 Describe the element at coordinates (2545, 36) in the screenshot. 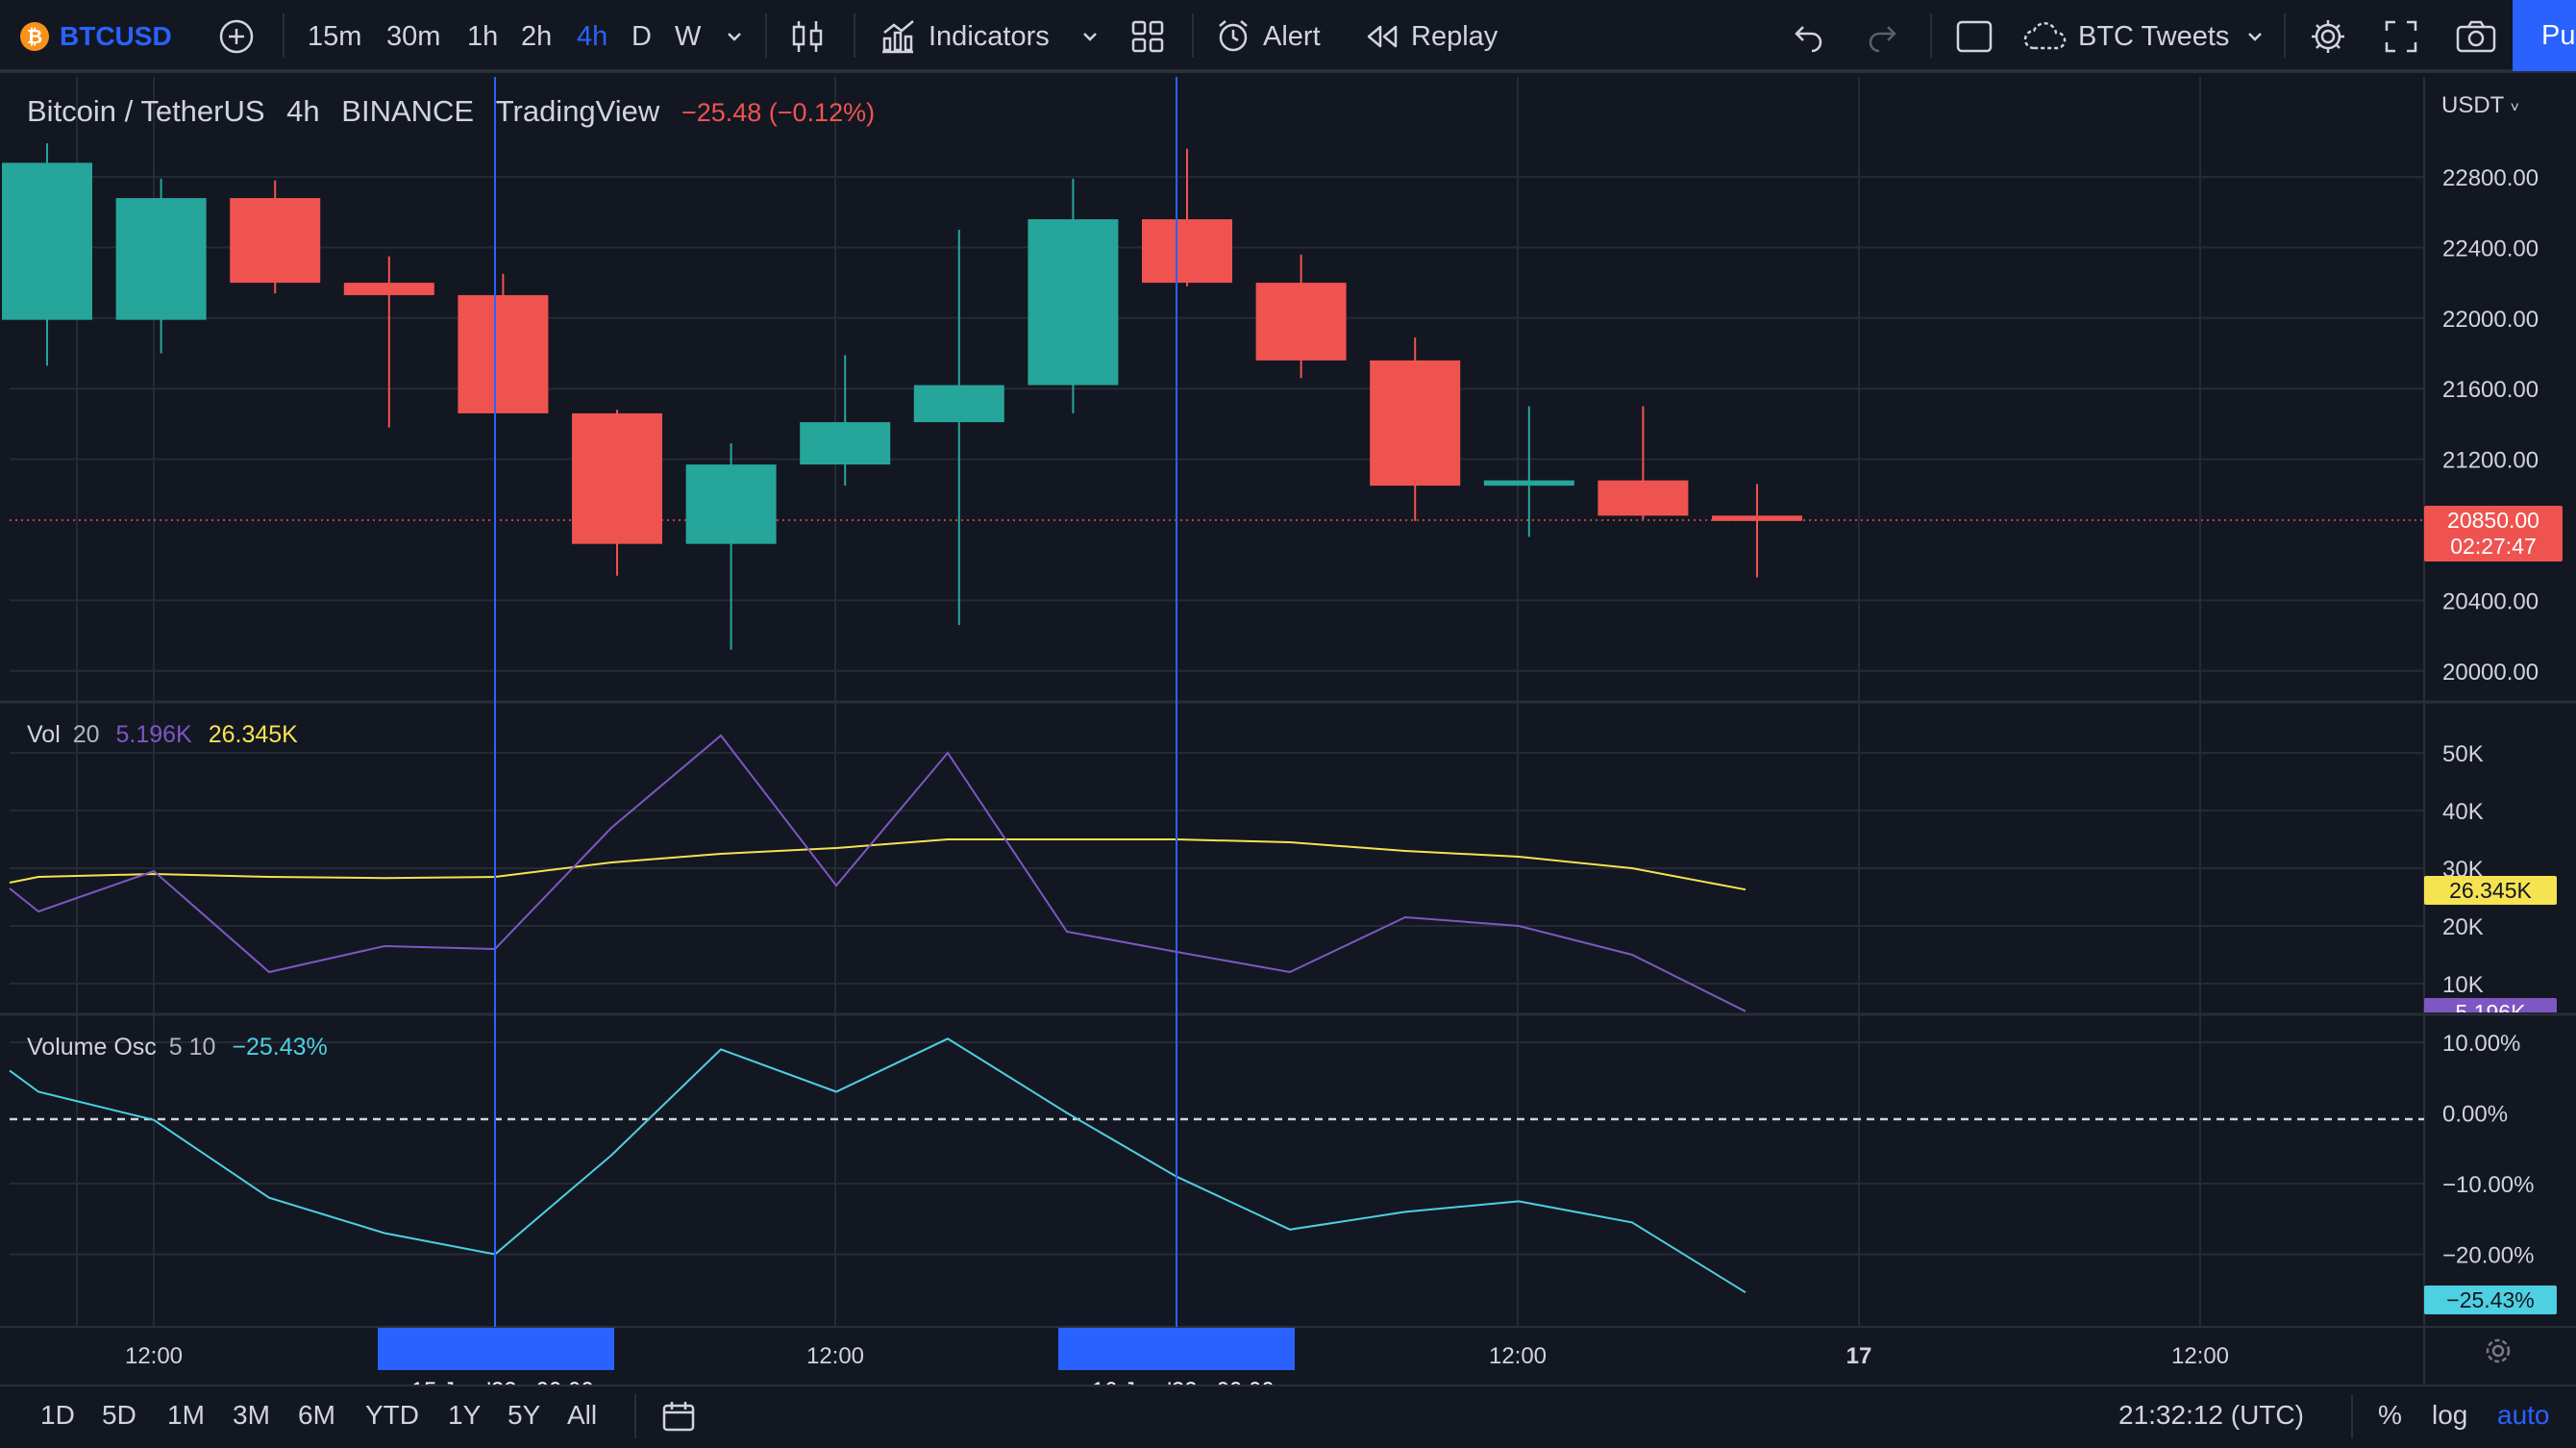

I see `publish-button: Pu` at that location.